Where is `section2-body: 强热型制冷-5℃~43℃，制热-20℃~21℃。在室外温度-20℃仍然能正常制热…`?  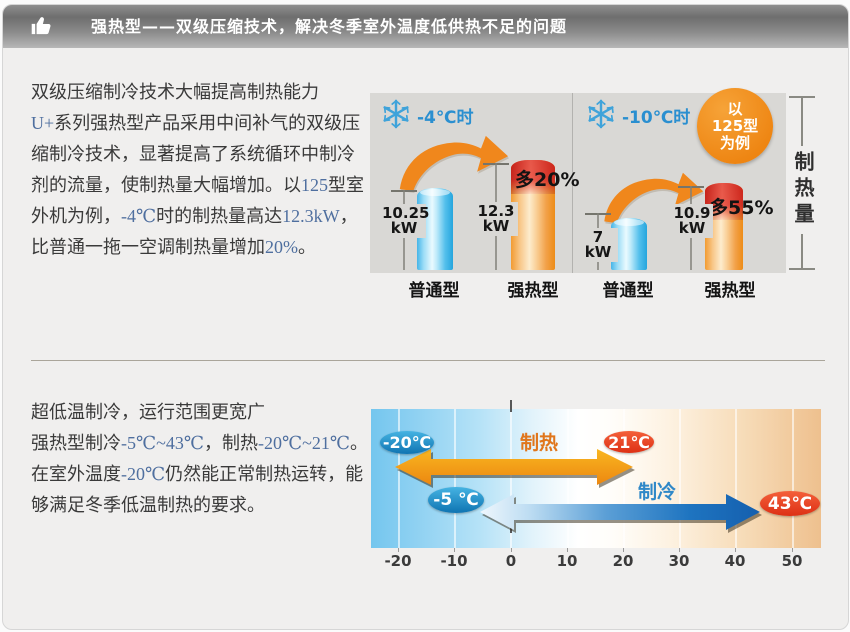
section2-body: 强热型制冷-5℃~43℃，制热-20℃~21℃。在室外温度-20℃仍然能正常制热… is located at coordinates (200, 474).